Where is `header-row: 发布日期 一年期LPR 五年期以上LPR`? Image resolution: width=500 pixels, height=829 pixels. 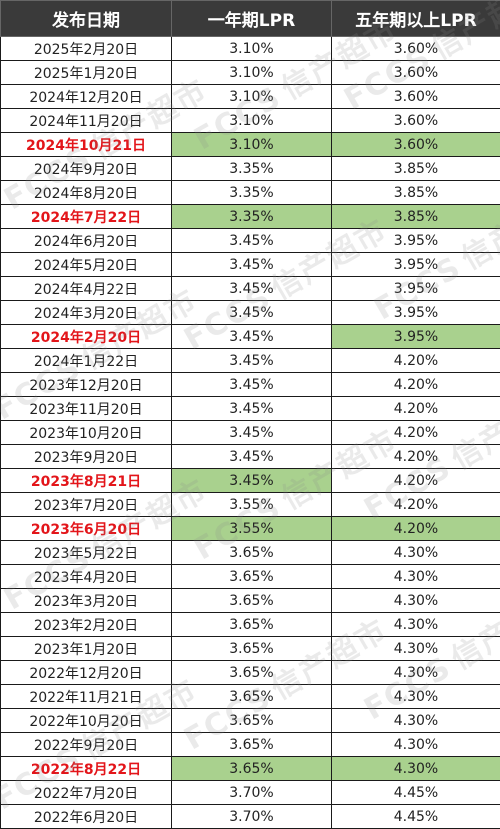
header-row: 发布日期 一年期LPR 五年期以上LPR is located at coordinates (250, 18).